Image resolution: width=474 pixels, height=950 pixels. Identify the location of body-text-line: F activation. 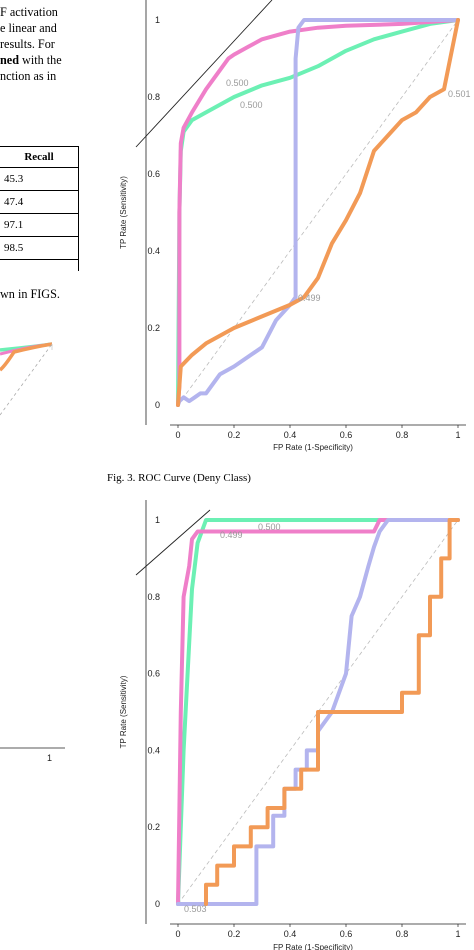
(29, 12).